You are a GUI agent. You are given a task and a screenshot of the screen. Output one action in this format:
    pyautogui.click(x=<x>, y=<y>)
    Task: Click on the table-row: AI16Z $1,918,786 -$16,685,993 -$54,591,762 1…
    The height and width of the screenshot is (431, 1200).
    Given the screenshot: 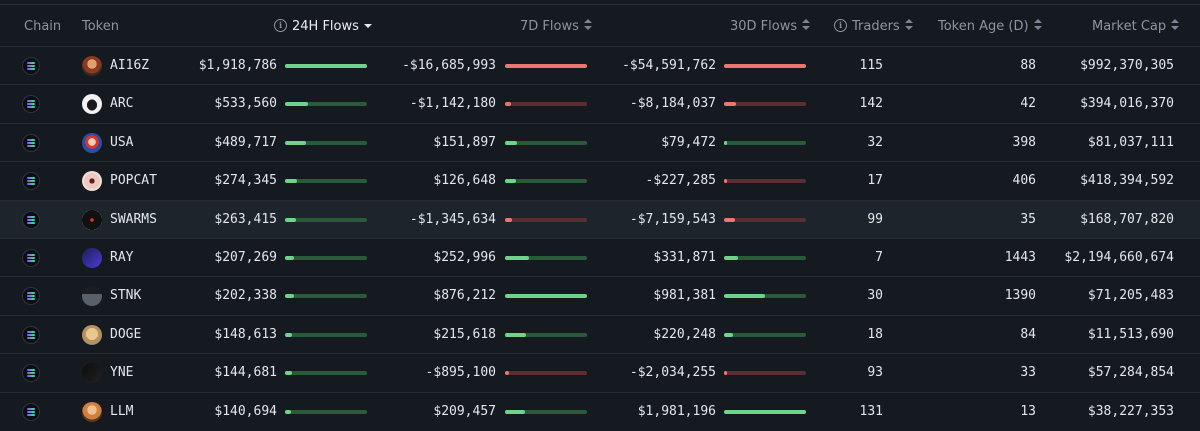 What is the action you would take?
    pyautogui.click(x=600, y=65)
    